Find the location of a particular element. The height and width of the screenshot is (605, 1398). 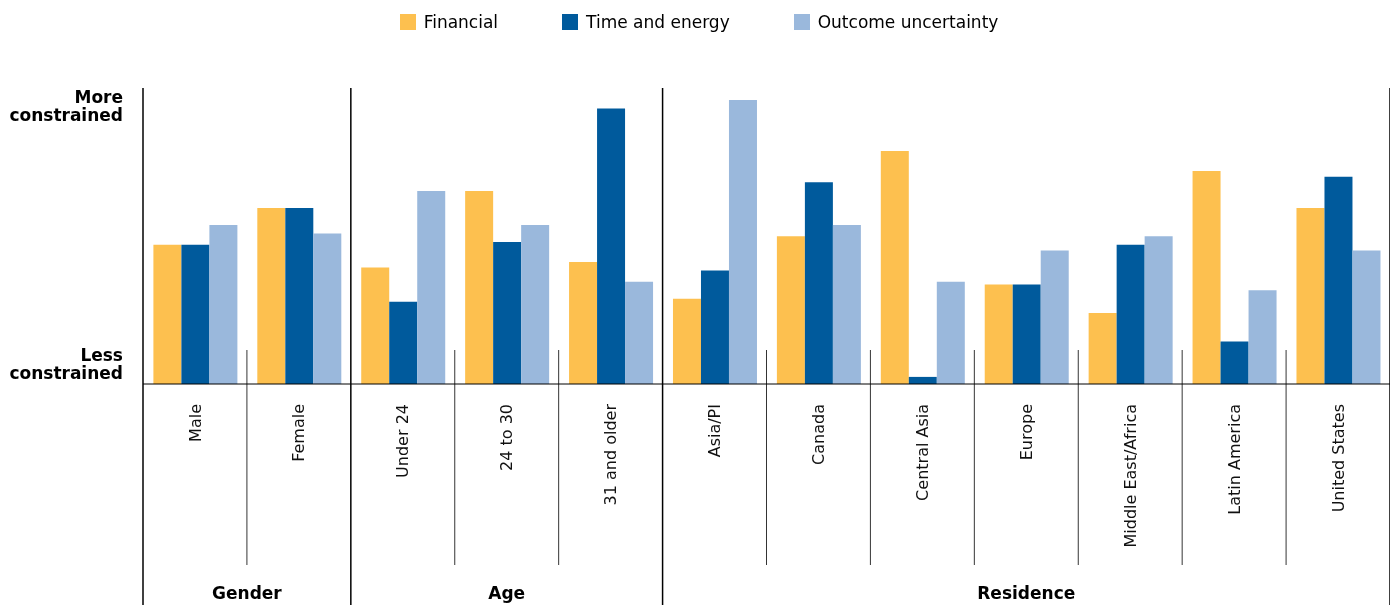

x-tick-label: Male is located at coordinates (195, 423).